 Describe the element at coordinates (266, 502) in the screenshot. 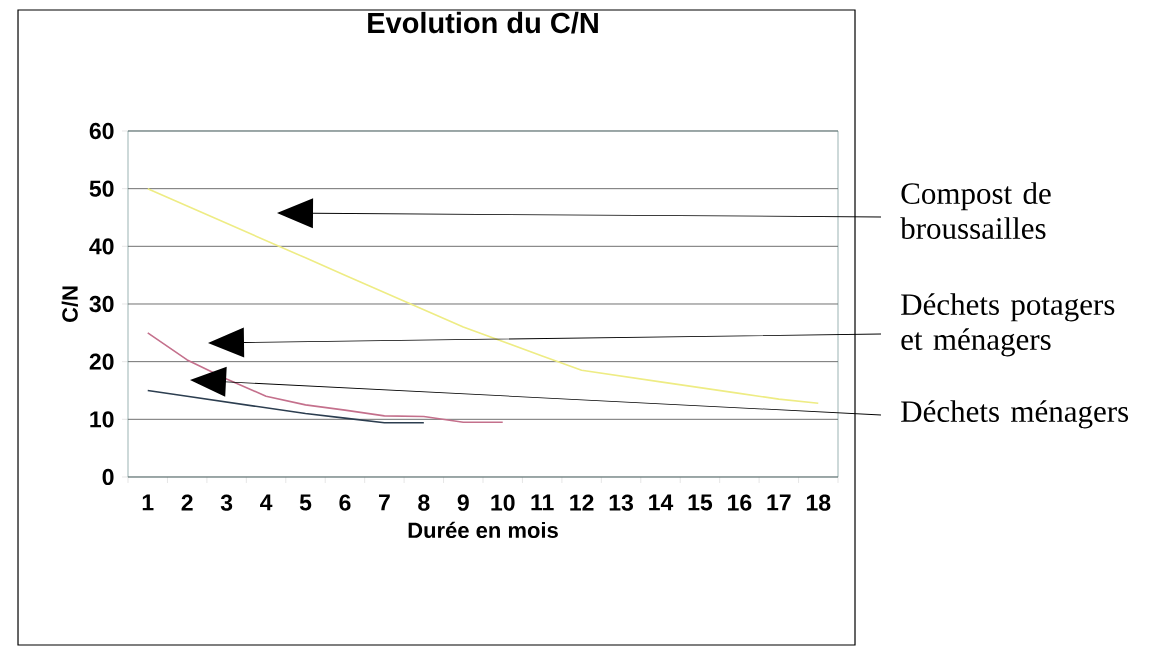

I see `x-tick-label: 4` at that location.